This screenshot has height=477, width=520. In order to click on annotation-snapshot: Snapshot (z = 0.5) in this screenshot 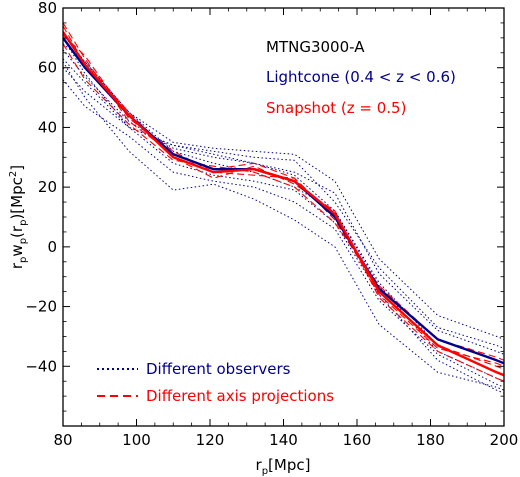, I will do `click(336, 108)`.